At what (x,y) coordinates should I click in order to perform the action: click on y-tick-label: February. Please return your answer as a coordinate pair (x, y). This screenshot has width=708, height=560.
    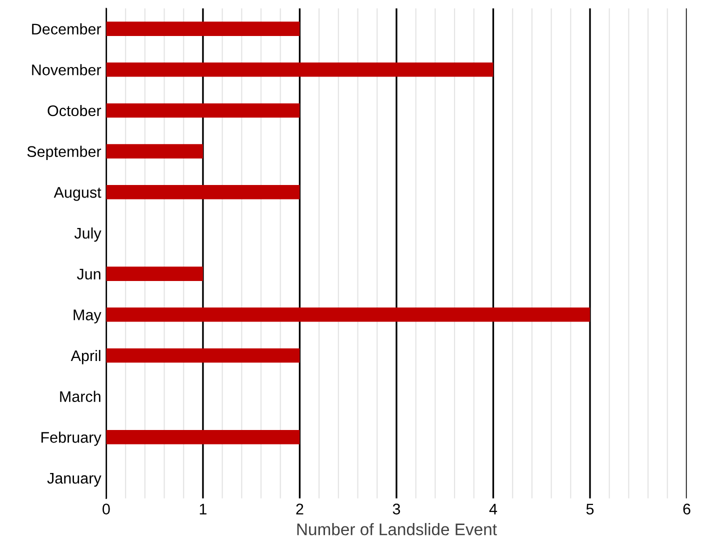
    Looking at the image, I should click on (71, 439).